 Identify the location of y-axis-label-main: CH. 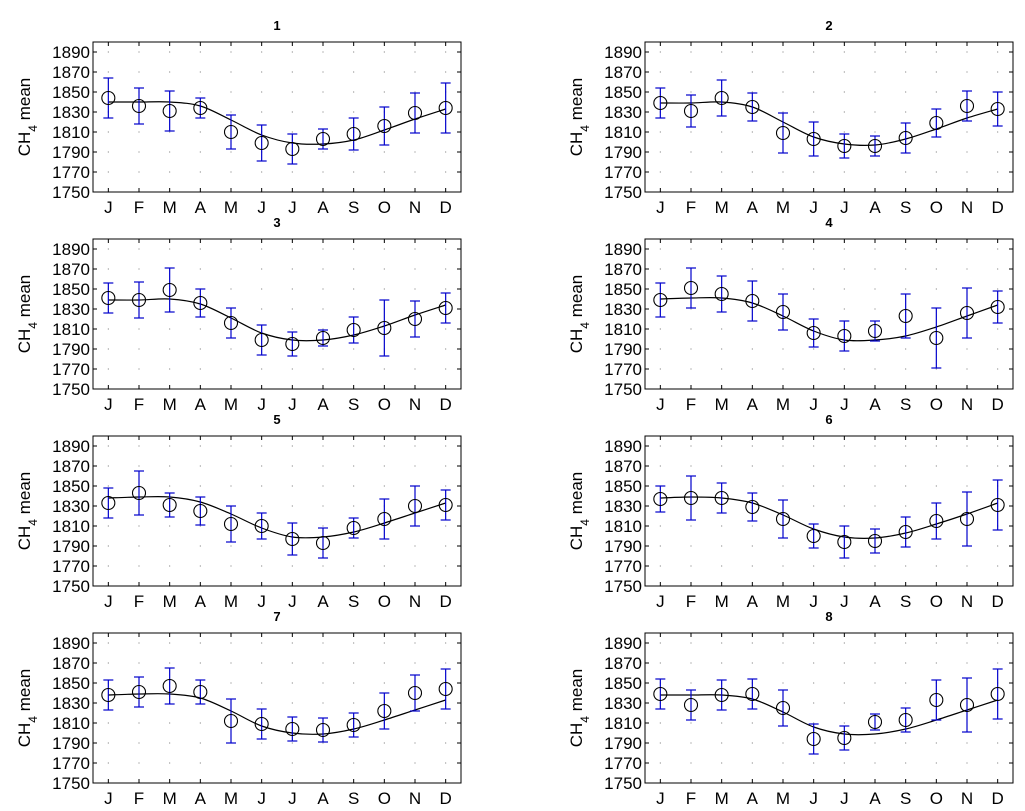
(24, 538).